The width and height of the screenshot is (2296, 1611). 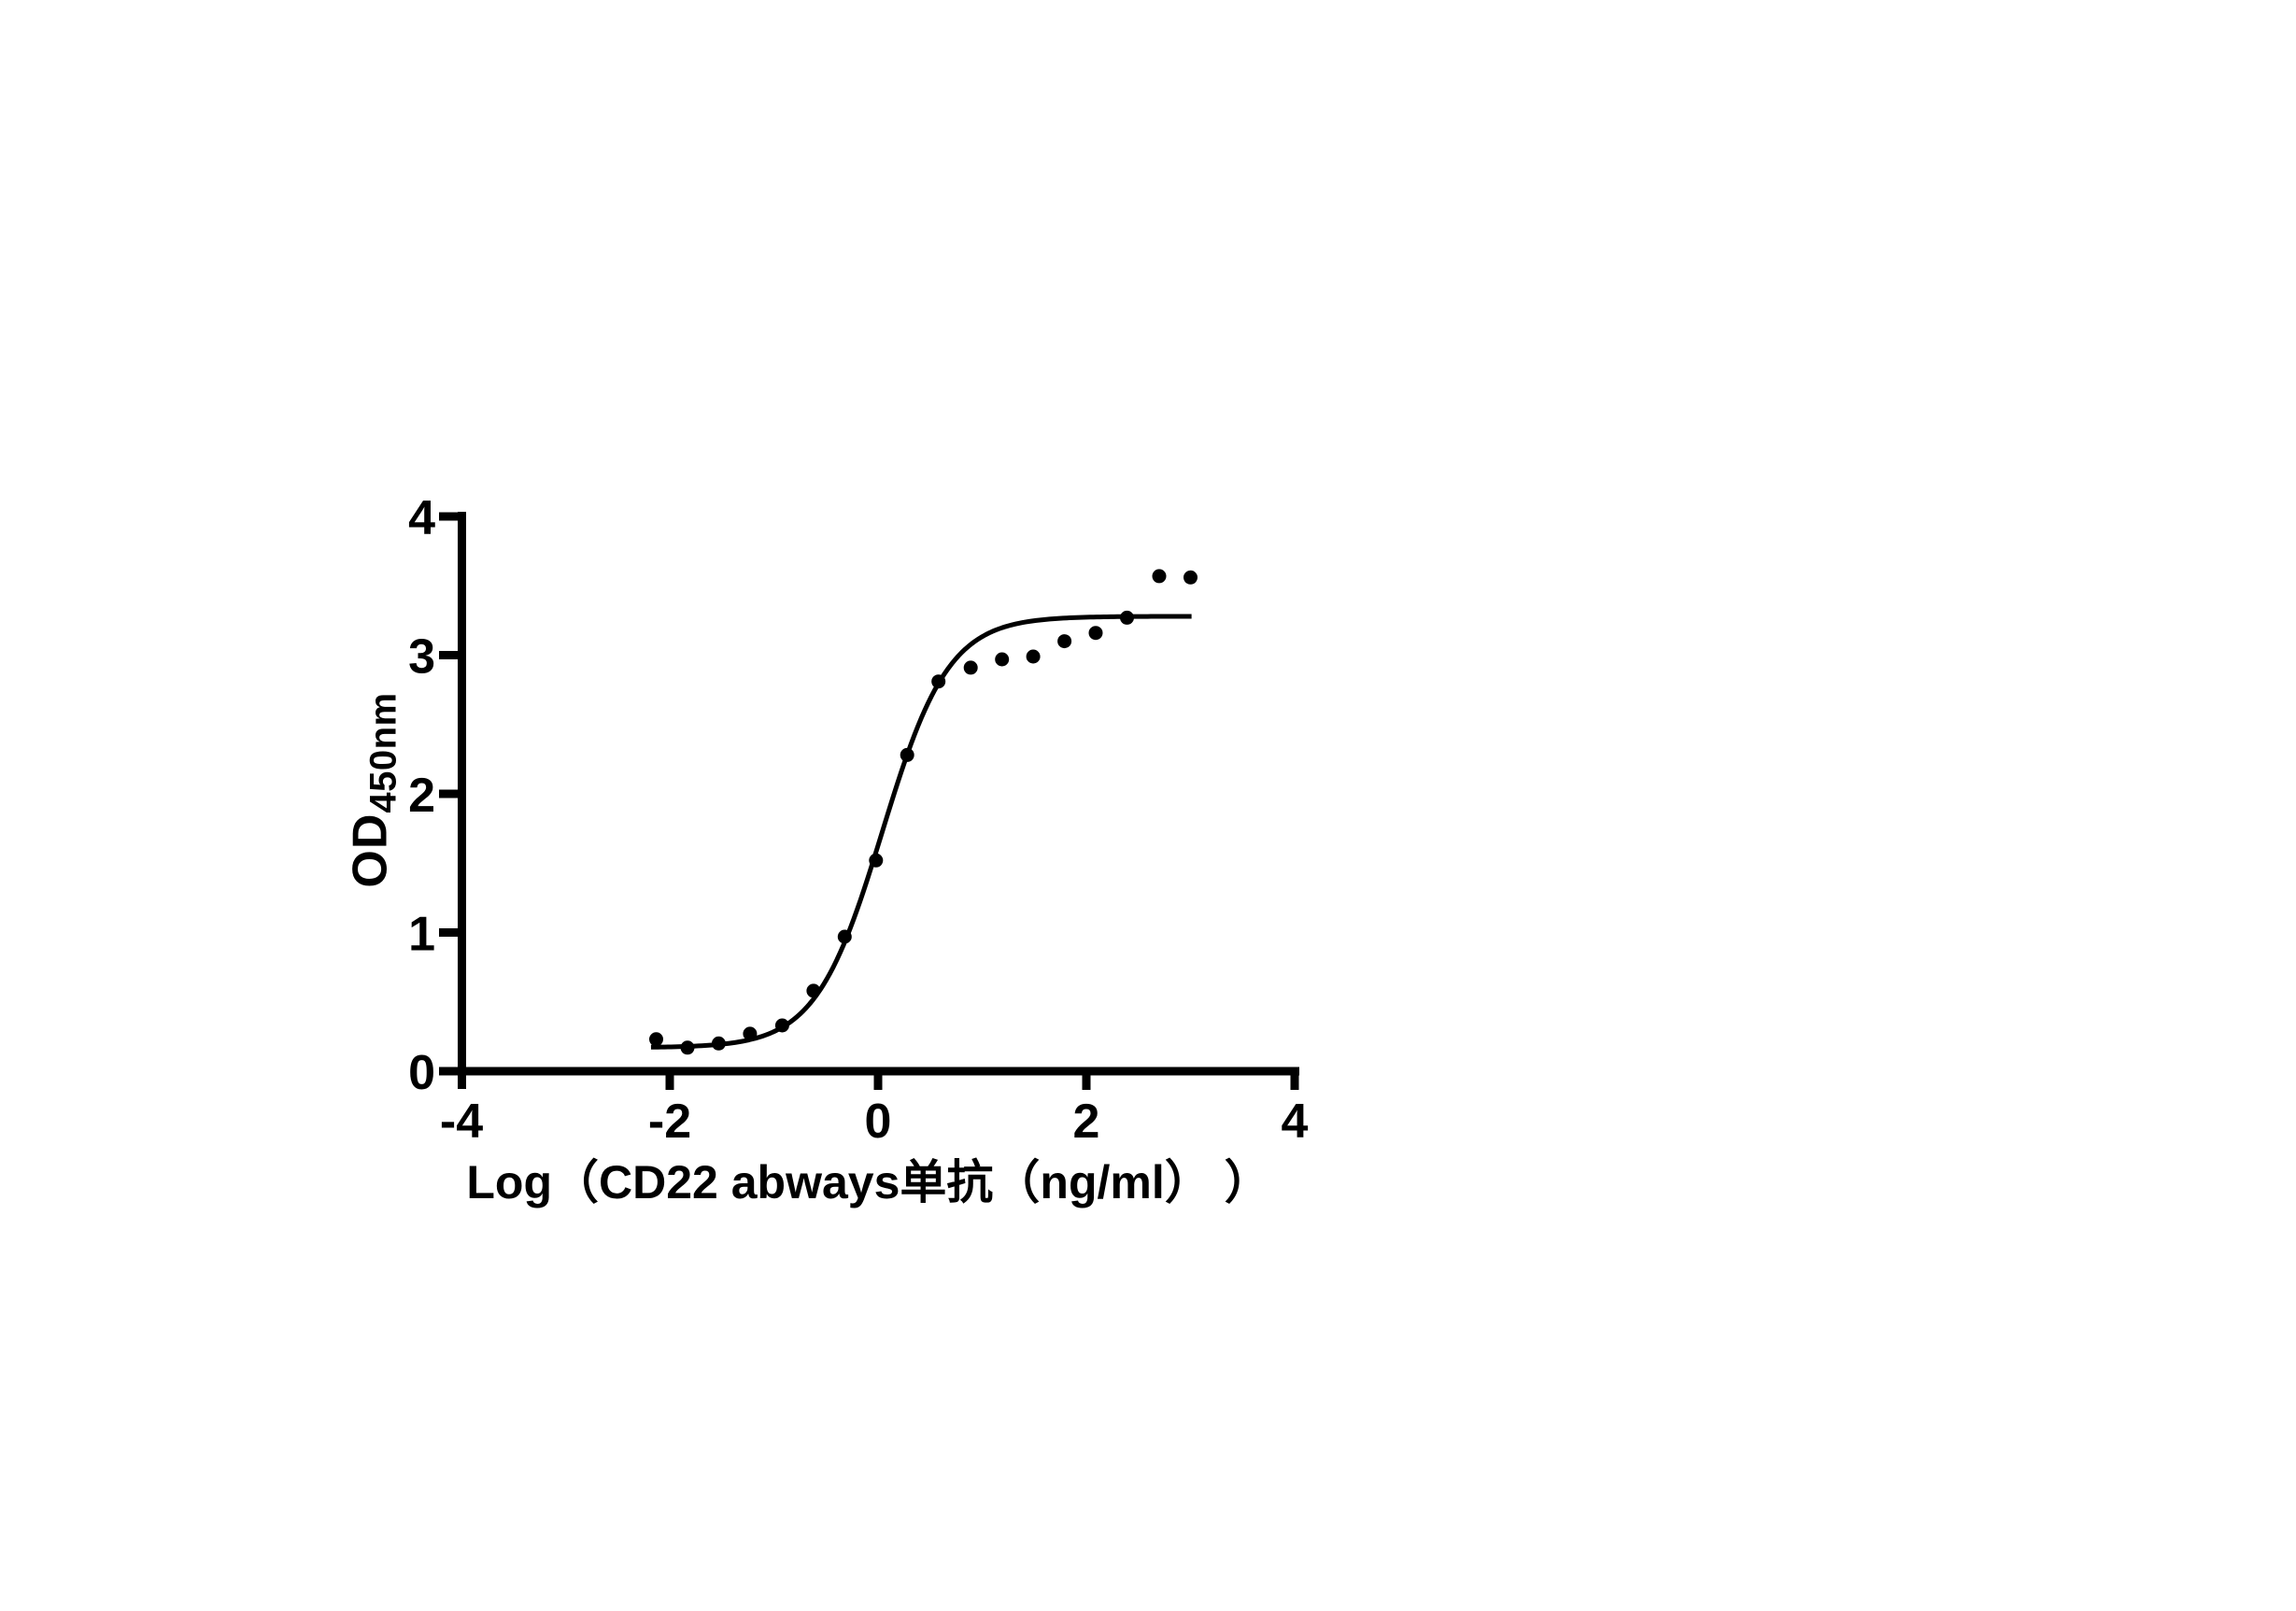 What do you see at coordinates (869, 1182) in the screenshot?
I see `x-axis-title: Log（CD22 abways单抗（ng/ml） ）` at bounding box center [869, 1182].